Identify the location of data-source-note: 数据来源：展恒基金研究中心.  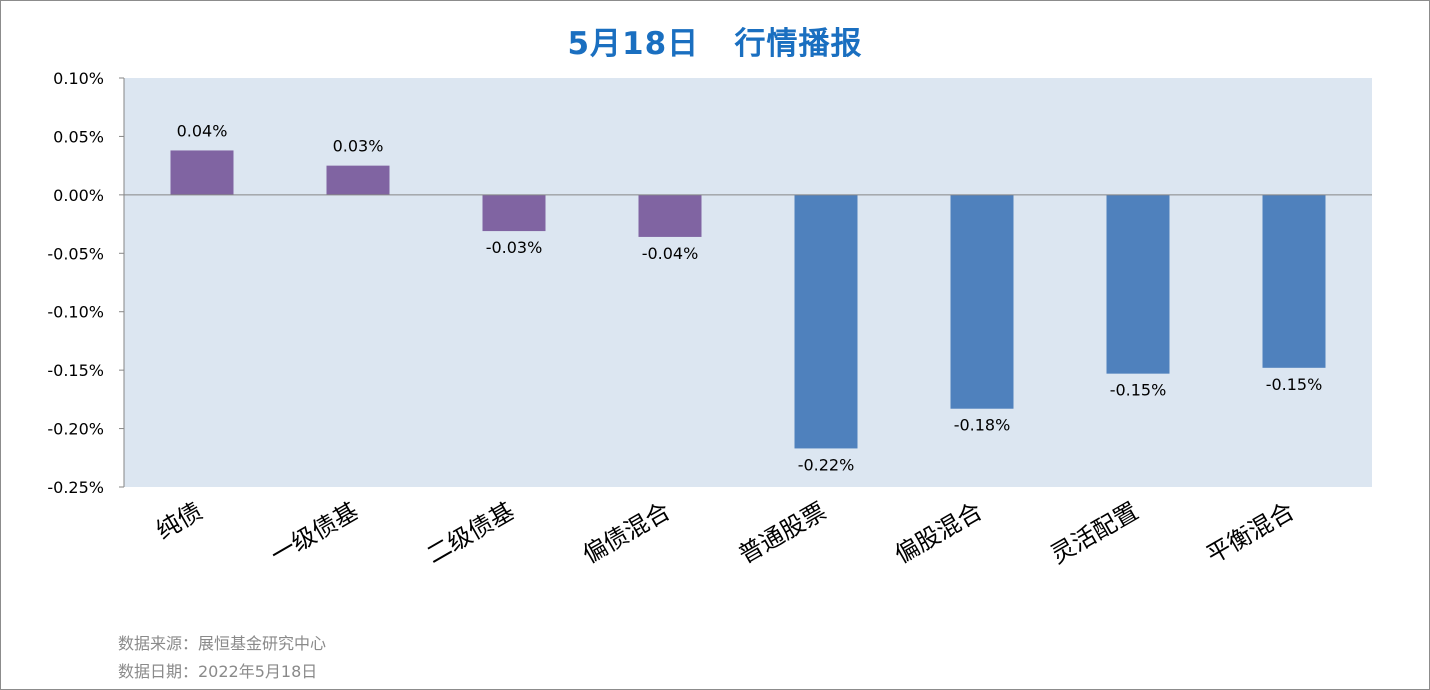
(222, 643).